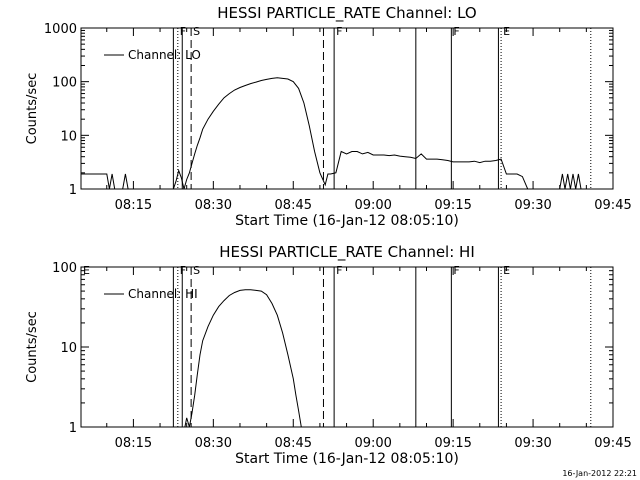 This screenshot has height=480, width=640. I want to click on legend-entry: Channel: HI, so click(163, 294).